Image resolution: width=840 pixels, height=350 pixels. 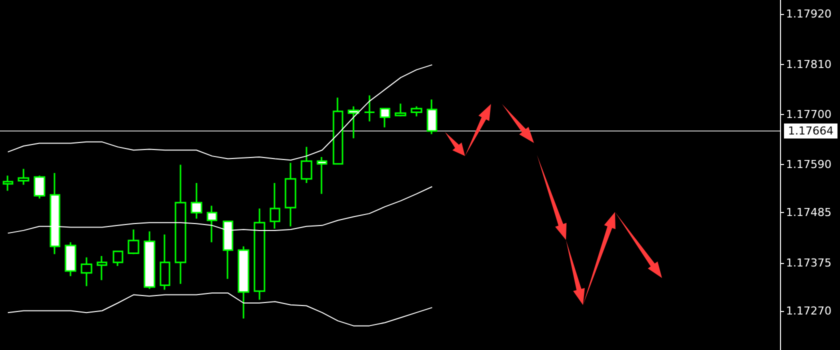 I want to click on y-tick-label: 1.17270, so click(x=809, y=311).